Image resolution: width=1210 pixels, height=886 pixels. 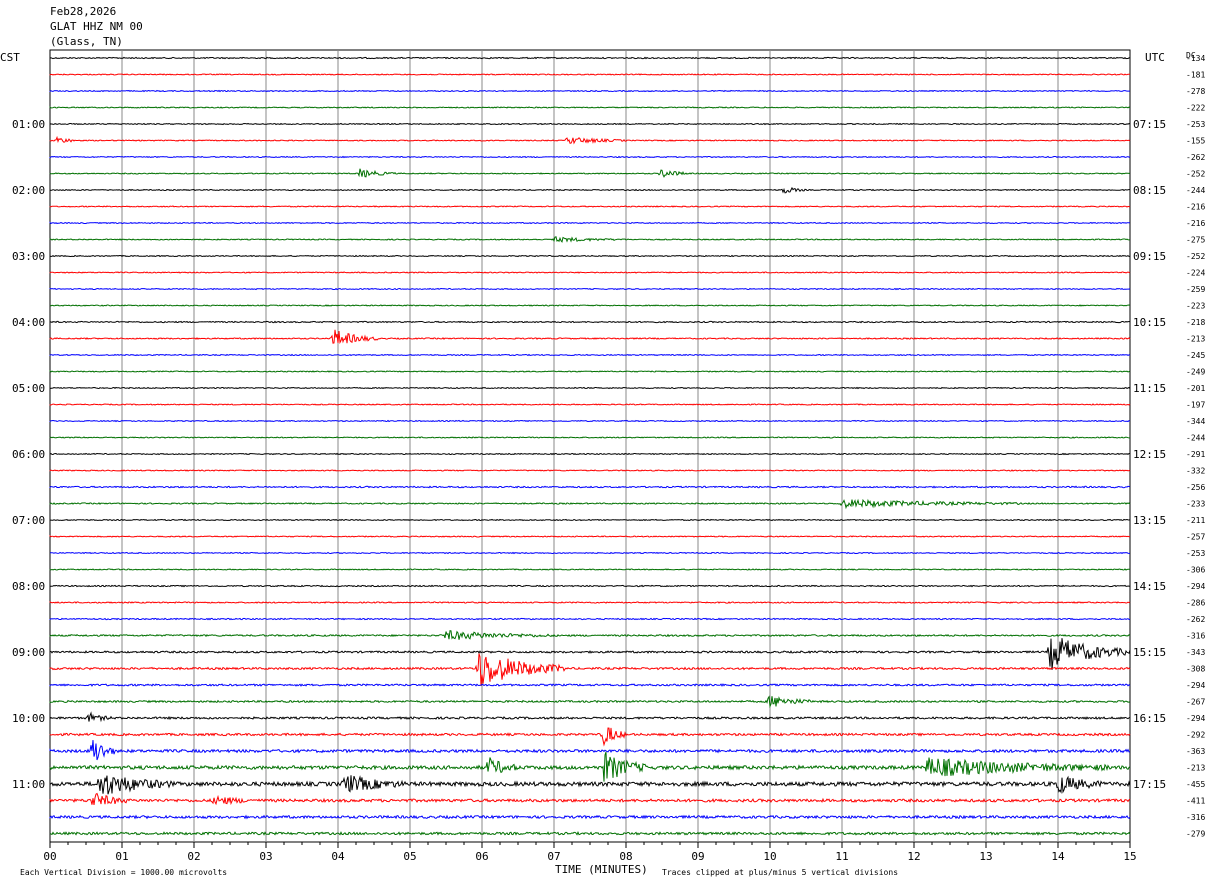 I want to click on dc-offset-label: -256, so click(x=1195, y=487).